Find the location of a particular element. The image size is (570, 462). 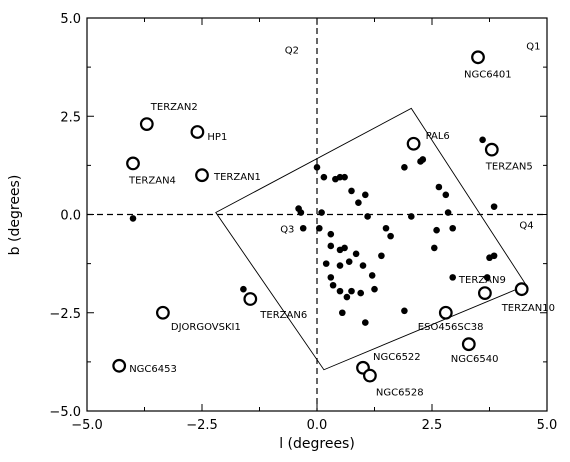

quadrant-label: Q4 is located at coordinates (526, 225).